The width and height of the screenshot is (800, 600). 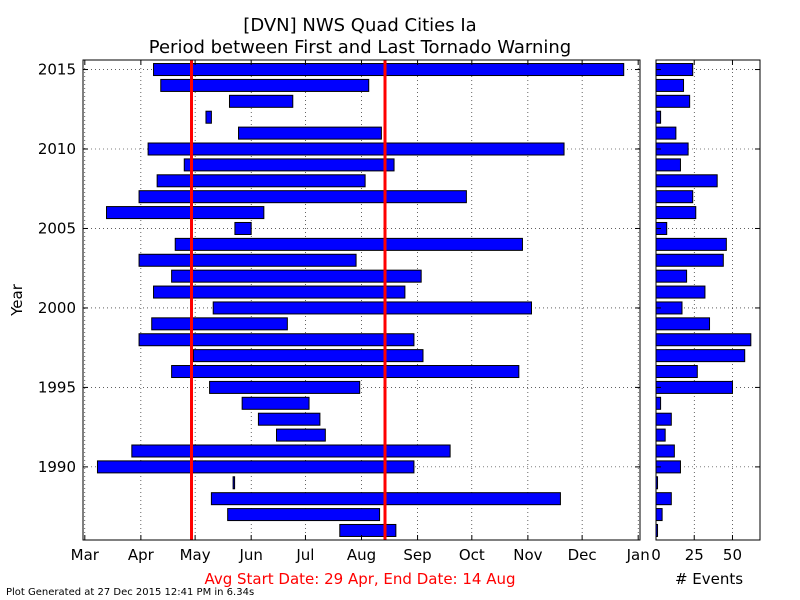 I want to click on event-bar-2001, so click(x=680, y=292).